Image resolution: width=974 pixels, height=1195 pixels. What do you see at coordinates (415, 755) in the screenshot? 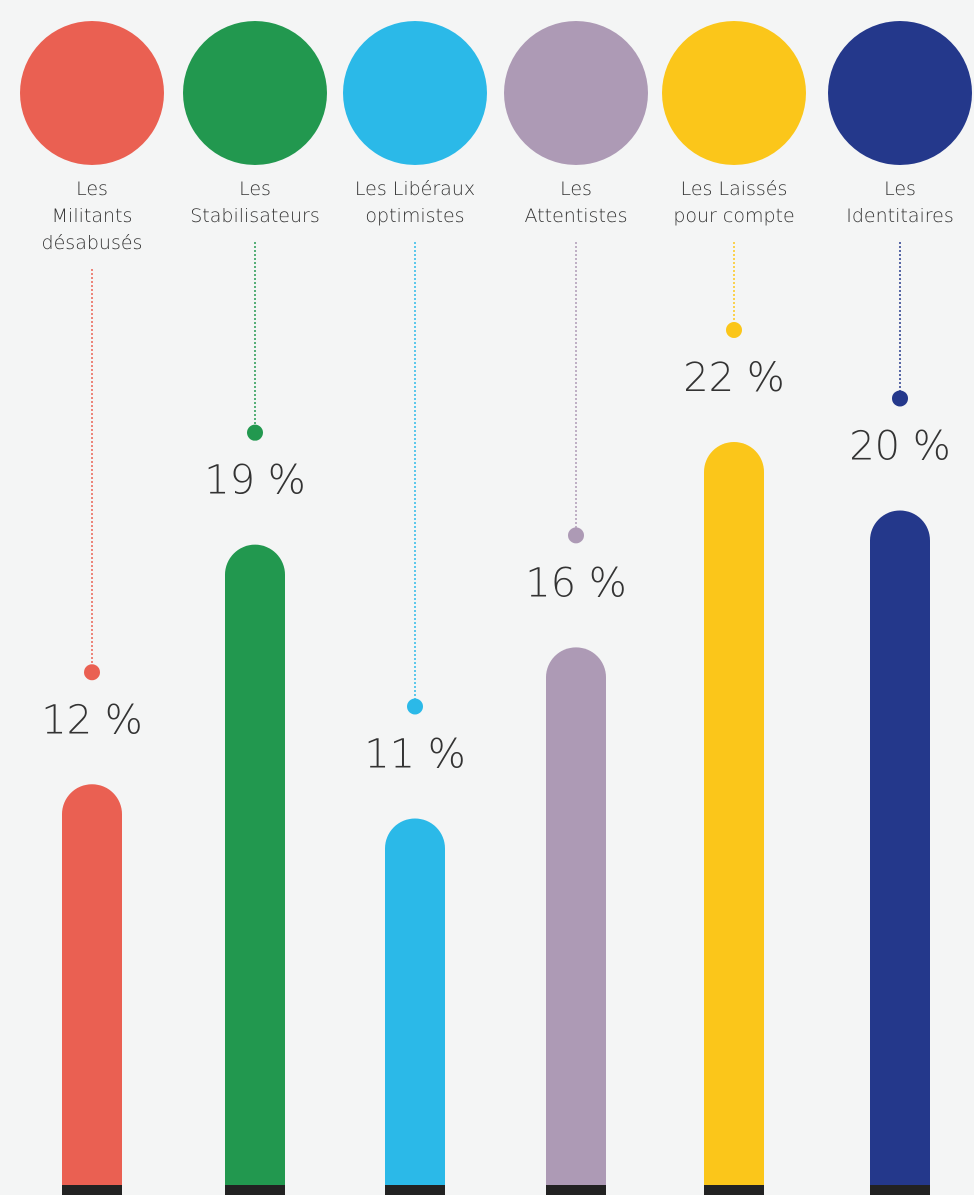
I see `value-label: 11 %` at bounding box center [415, 755].